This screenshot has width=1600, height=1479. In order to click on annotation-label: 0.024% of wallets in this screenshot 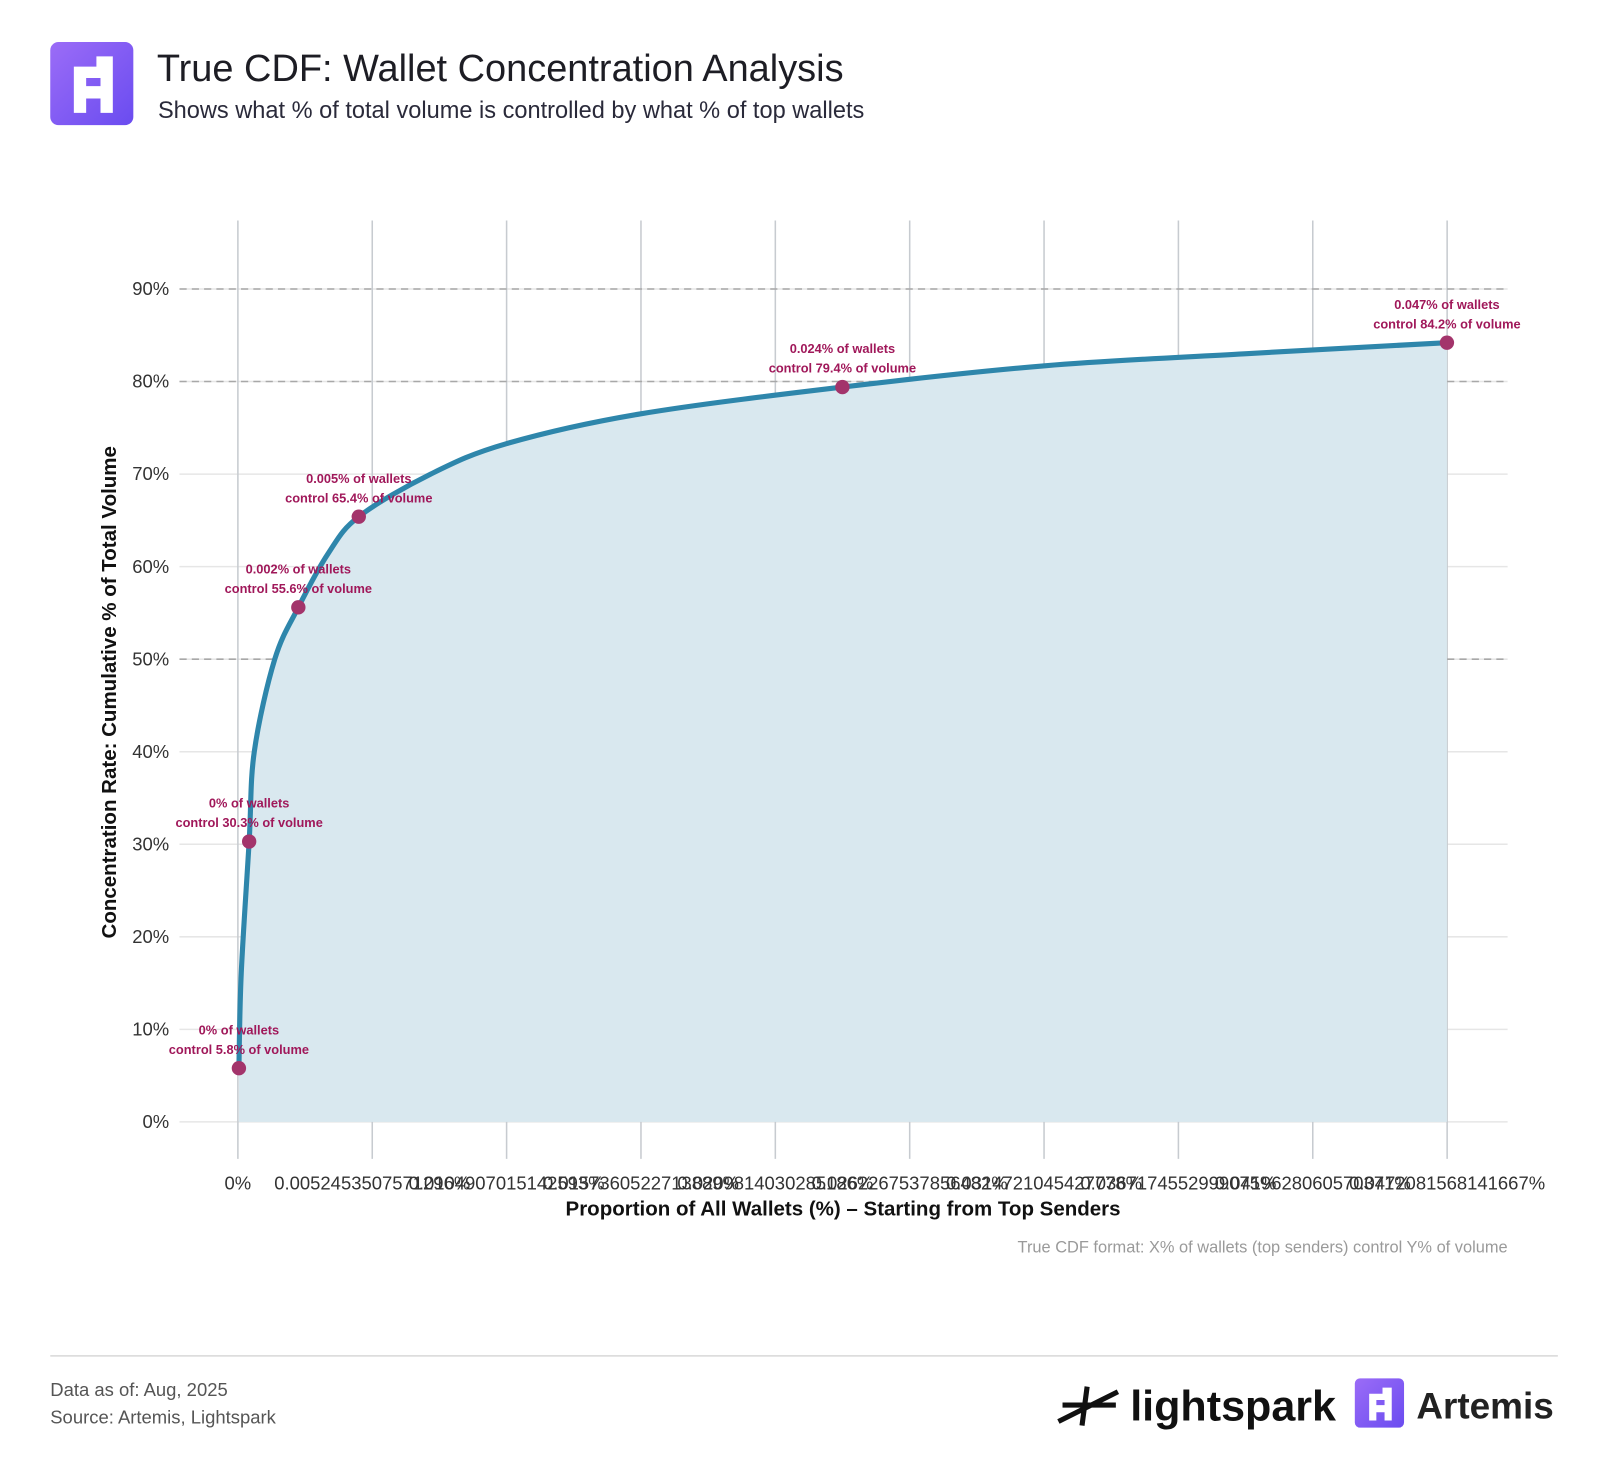, I will do `click(842, 348)`.